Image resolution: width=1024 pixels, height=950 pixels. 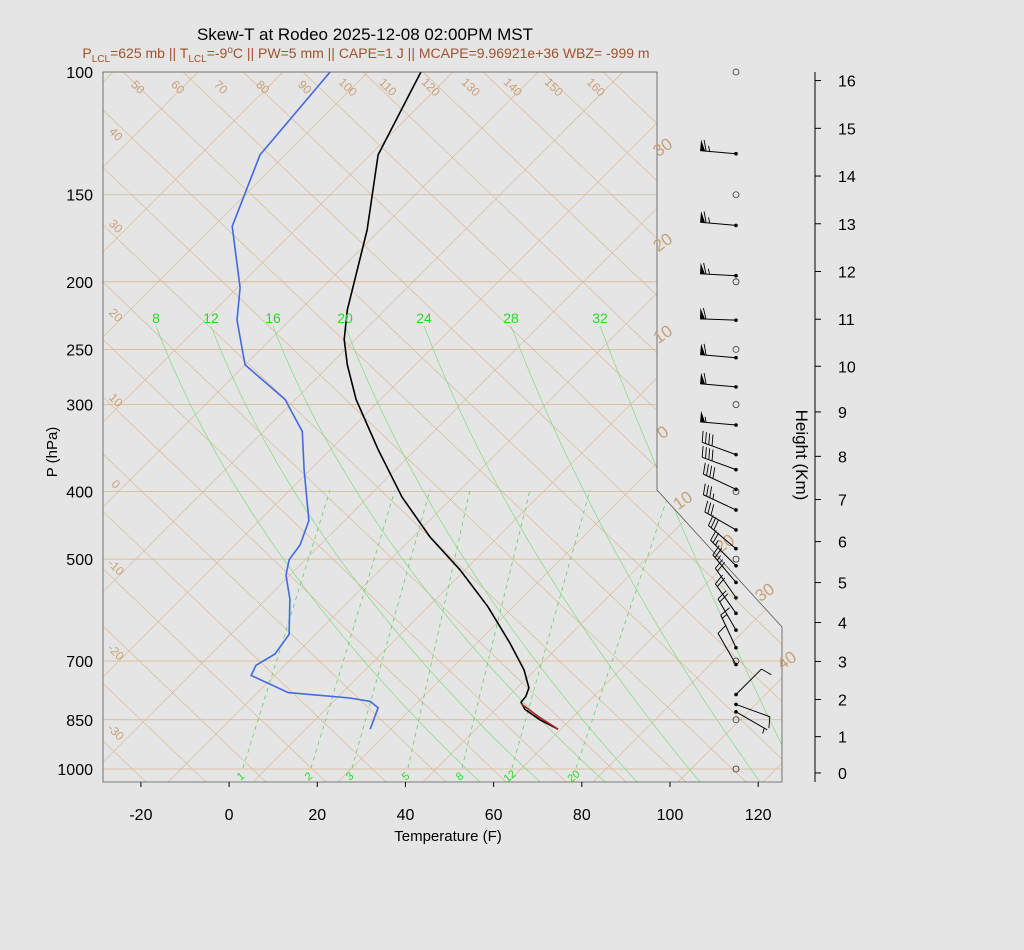 I want to click on y2-tick-label: 4, so click(x=842, y=624).